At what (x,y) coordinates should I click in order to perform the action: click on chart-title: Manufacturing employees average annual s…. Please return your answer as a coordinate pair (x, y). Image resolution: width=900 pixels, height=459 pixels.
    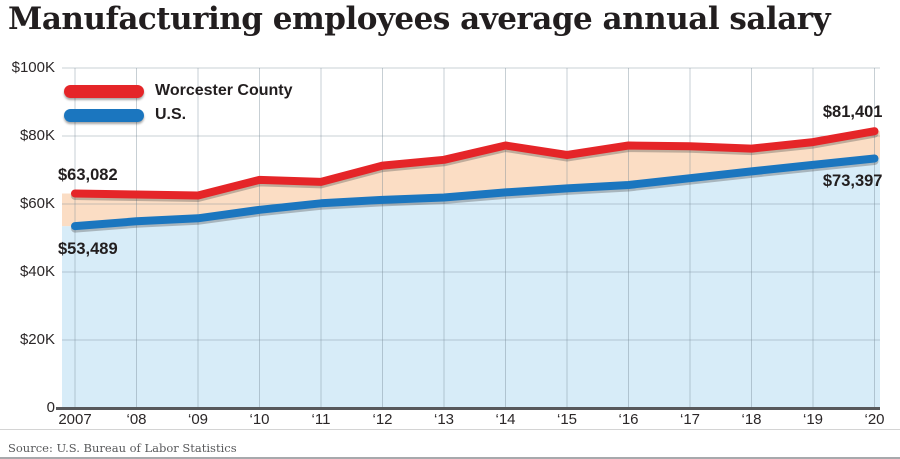
    Looking at the image, I should click on (419, 19).